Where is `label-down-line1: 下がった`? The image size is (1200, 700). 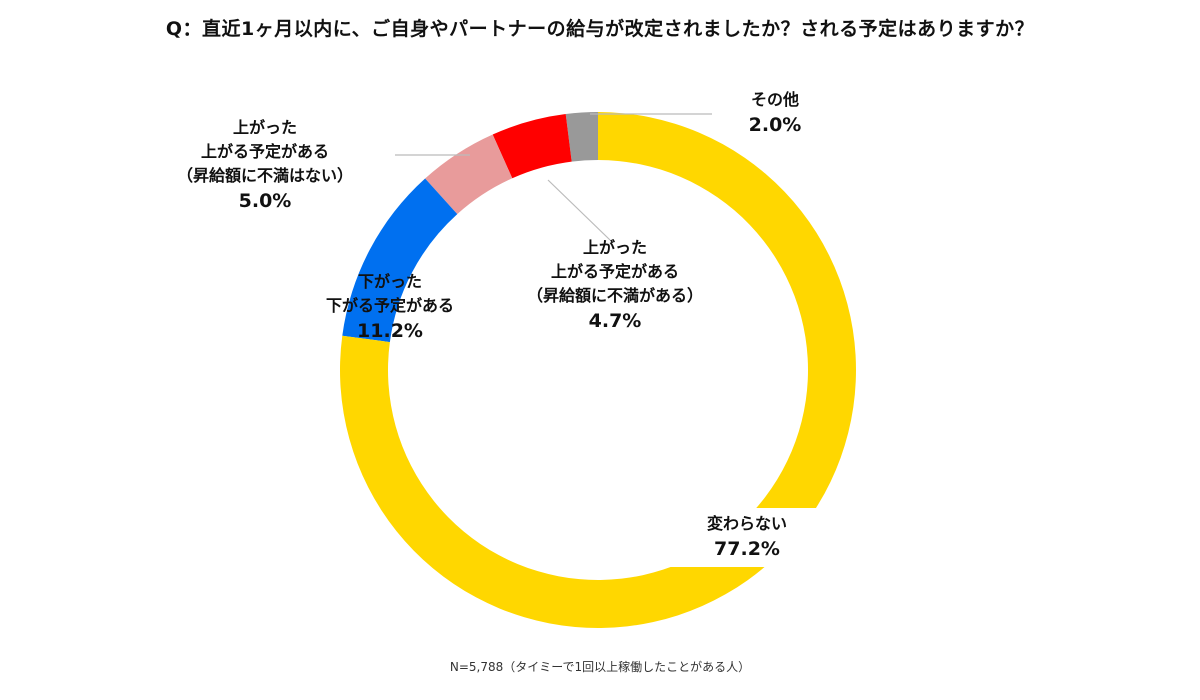
label-down-line1: 下がった is located at coordinates (389, 281).